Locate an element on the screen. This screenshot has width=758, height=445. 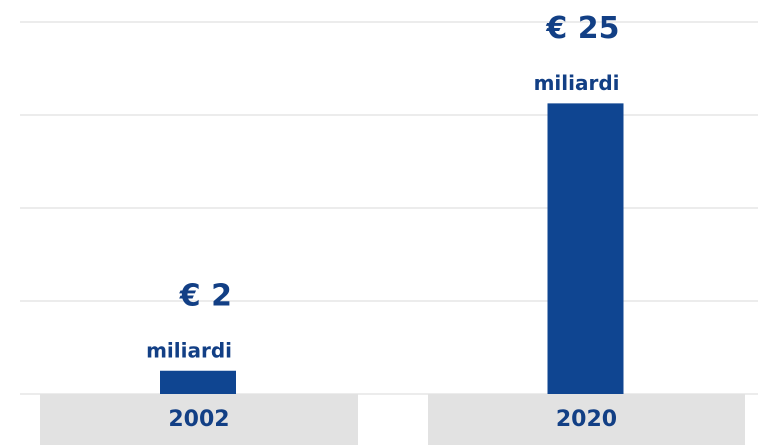
x-tick-label: 2020 is located at coordinates (586, 419).